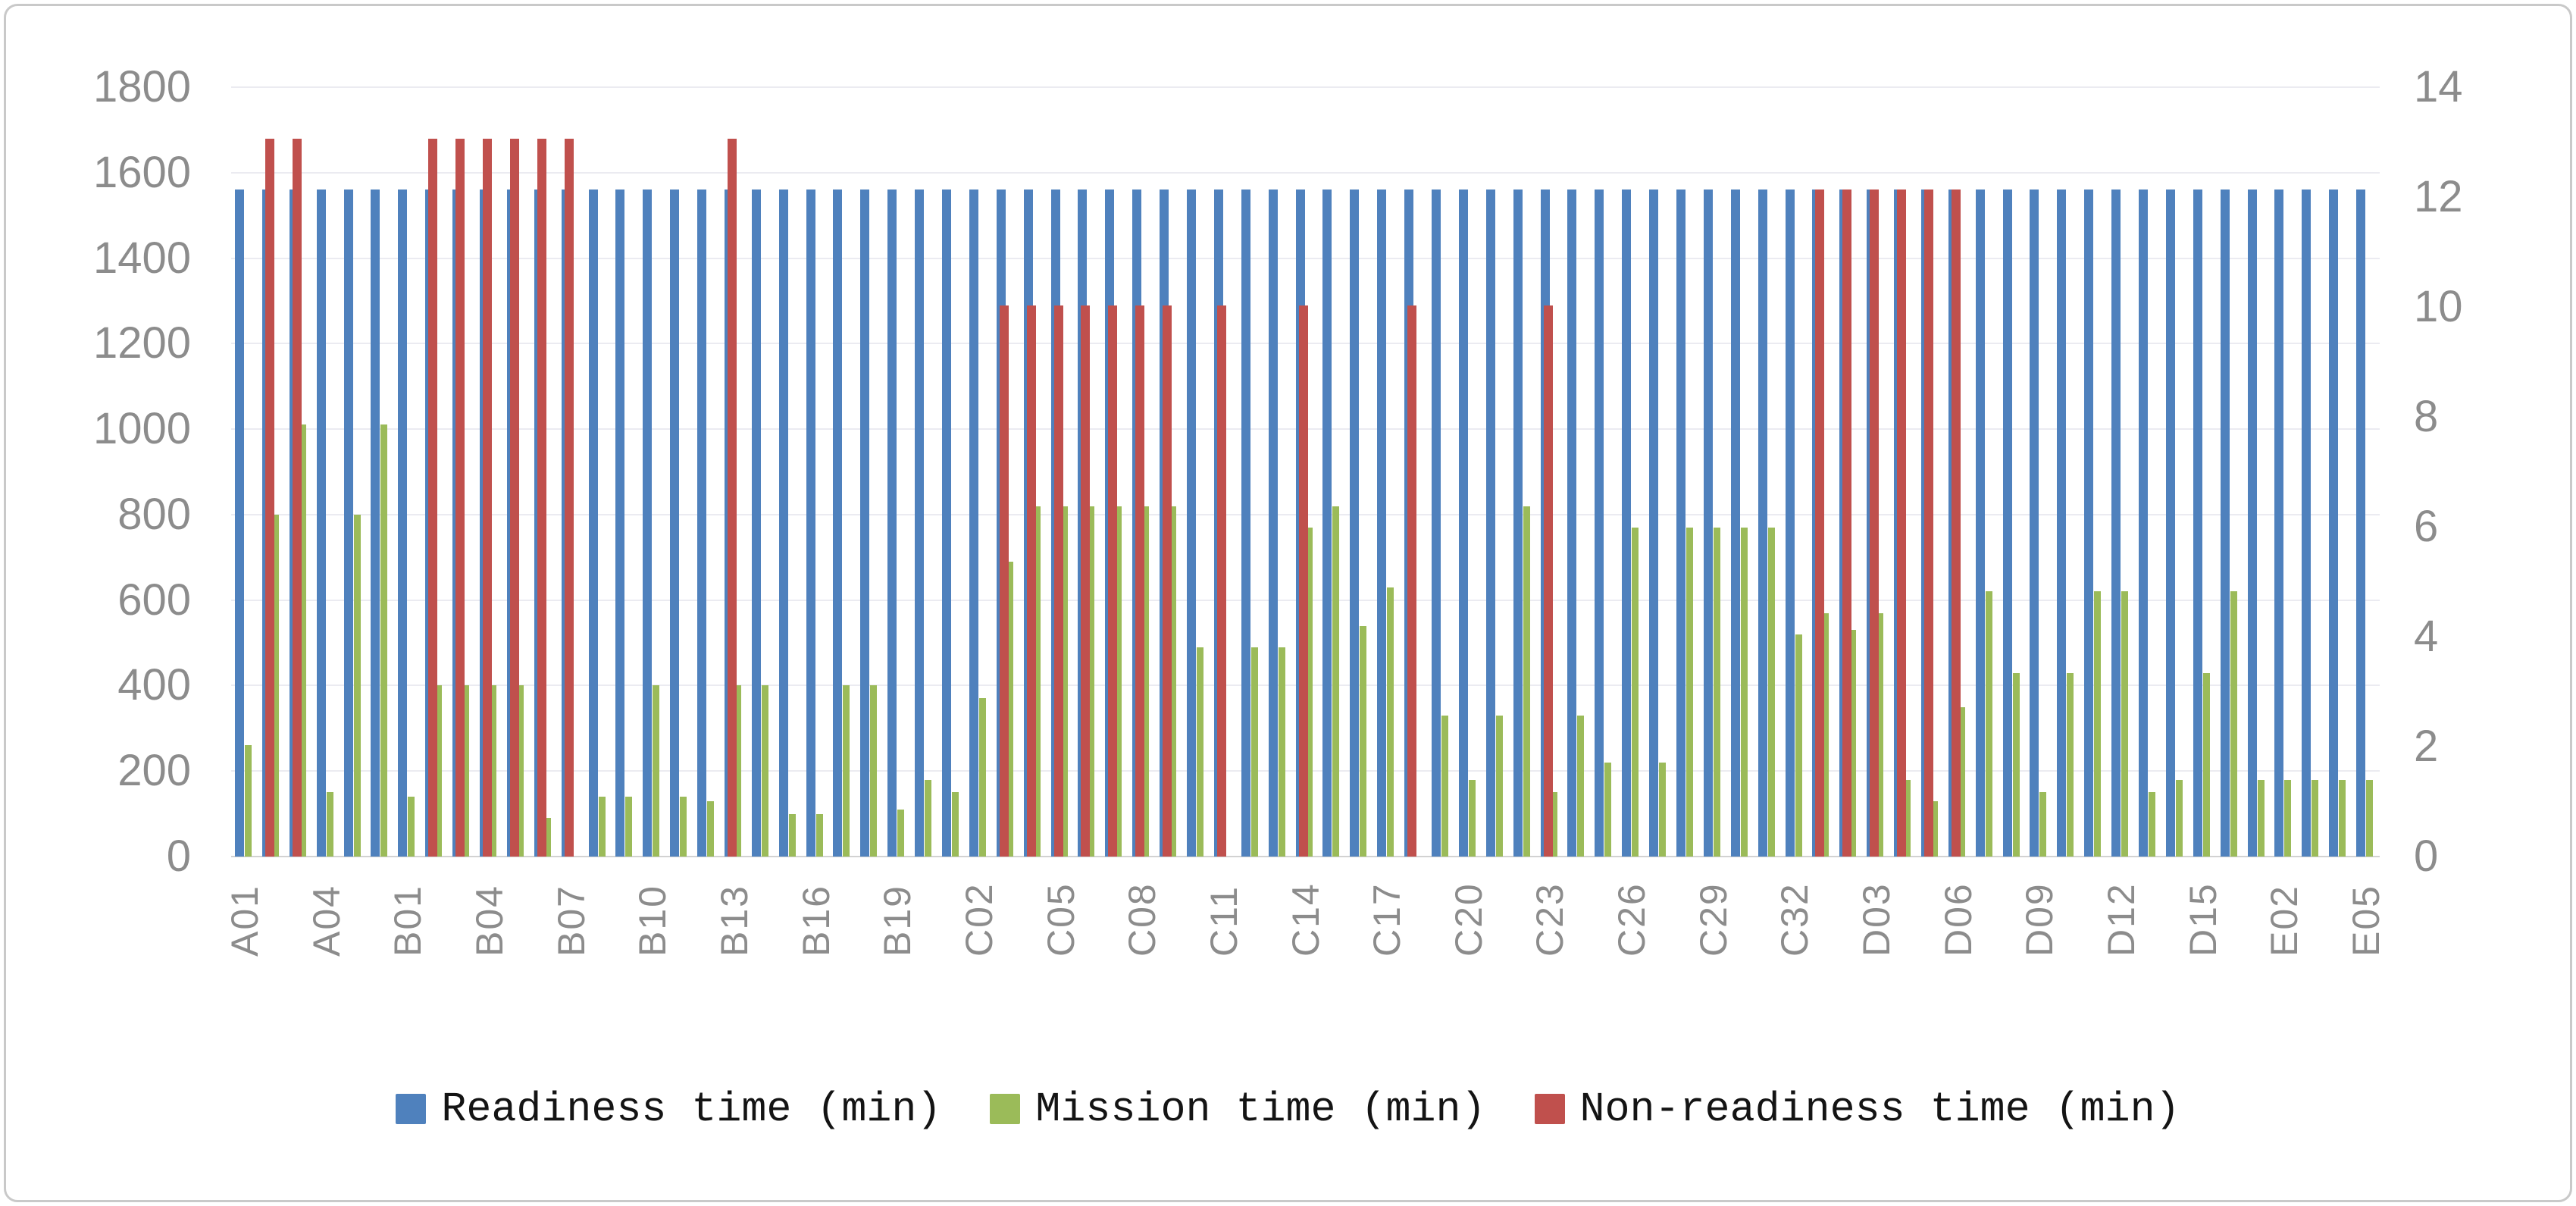 This screenshot has height=1206, width=2576. Describe the element at coordinates (408, 921) in the screenshot. I see `x-tick-B01: B01` at that location.